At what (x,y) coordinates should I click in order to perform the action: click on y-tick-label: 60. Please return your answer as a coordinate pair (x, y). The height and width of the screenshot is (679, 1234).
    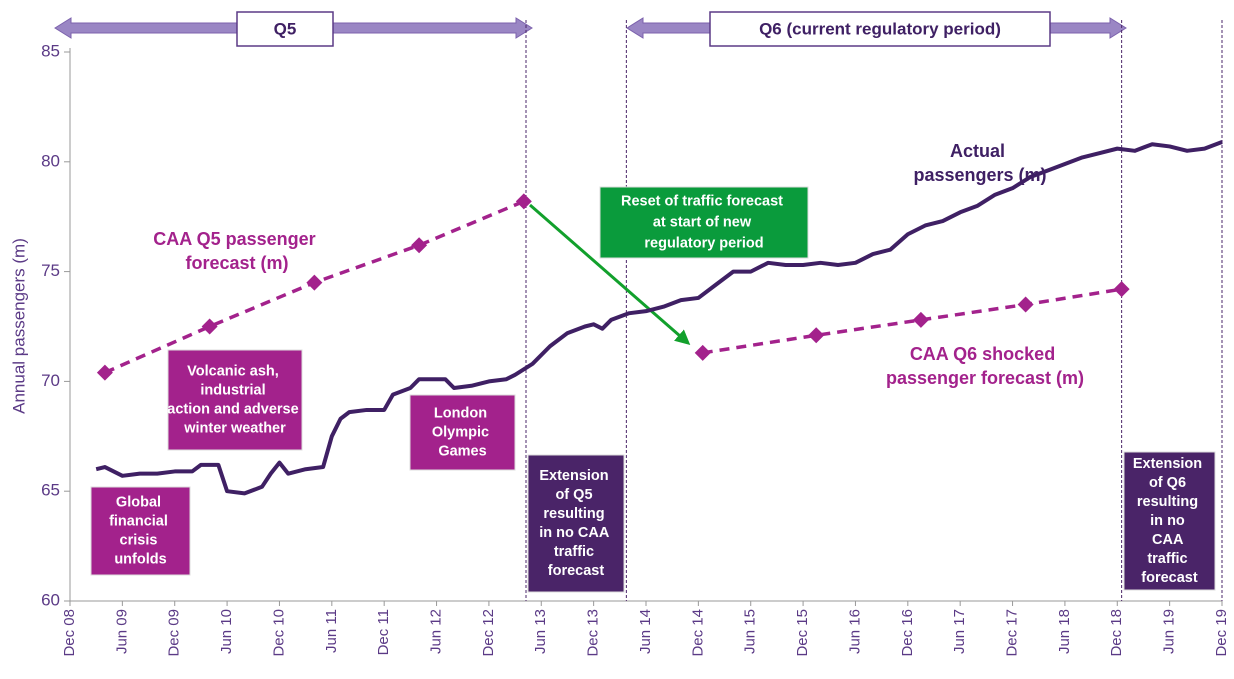
    Looking at the image, I should click on (50, 599).